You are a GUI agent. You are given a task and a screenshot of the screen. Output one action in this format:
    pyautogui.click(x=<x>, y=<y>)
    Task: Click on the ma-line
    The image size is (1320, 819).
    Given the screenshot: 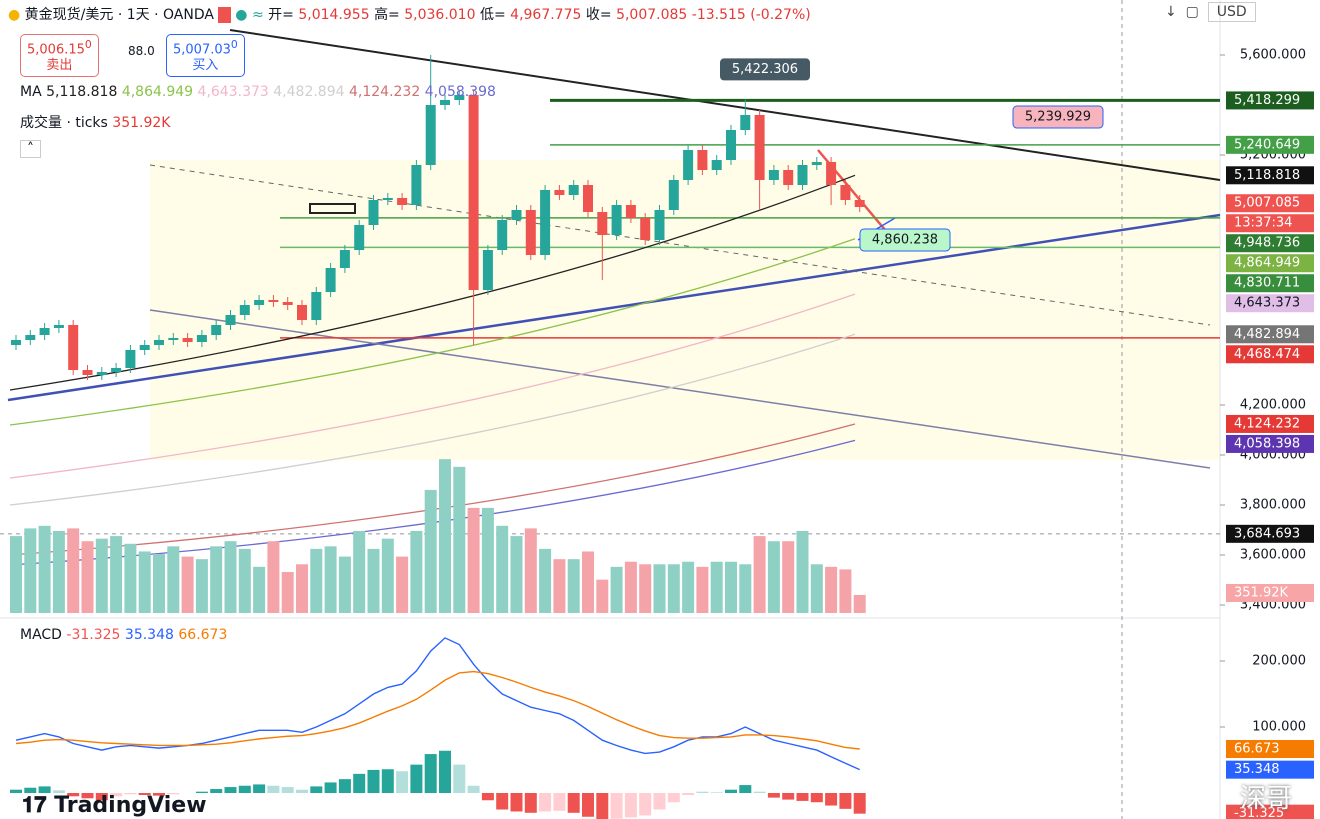 What is the action you would take?
    pyautogui.click(x=432, y=419)
    